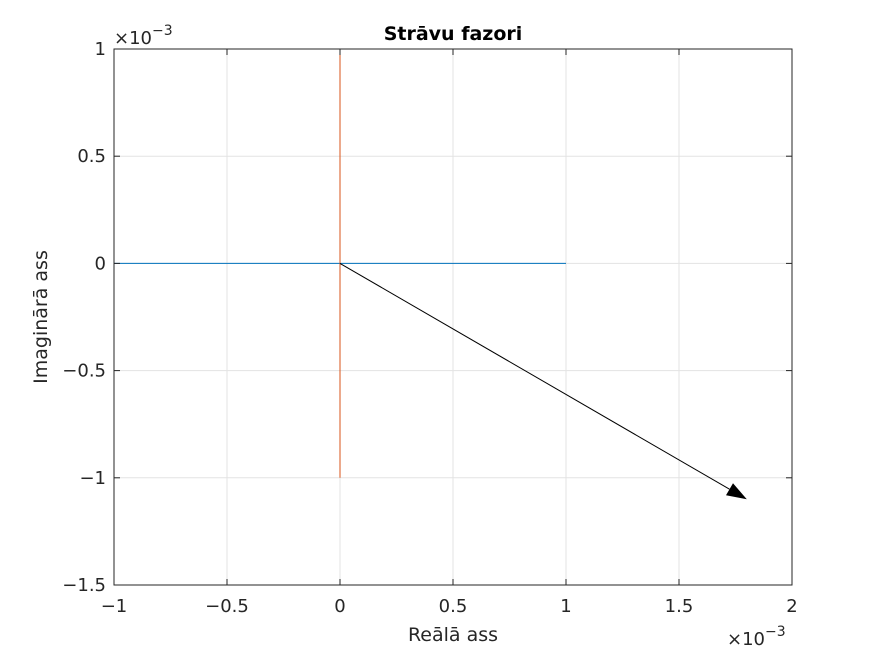 The width and height of the screenshot is (875, 656). I want to click on x-tick-label: 0, so click(339, 606).